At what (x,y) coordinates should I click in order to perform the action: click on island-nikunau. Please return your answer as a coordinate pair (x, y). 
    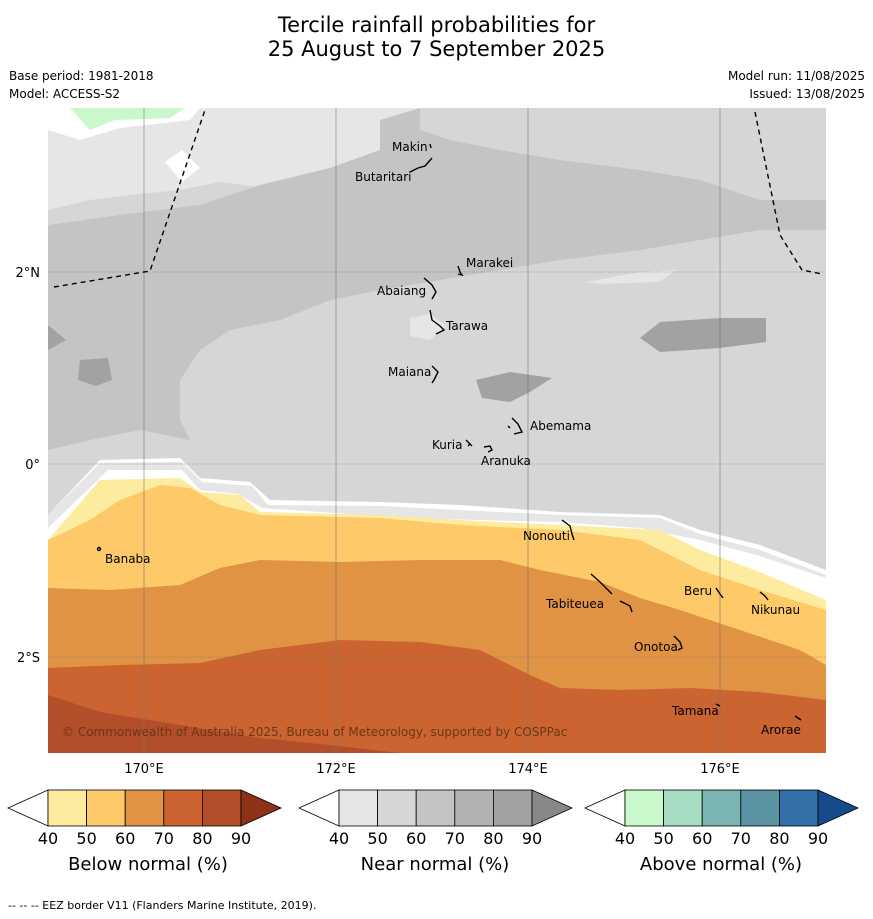
    Looking at the image, I should click on (764, 596).